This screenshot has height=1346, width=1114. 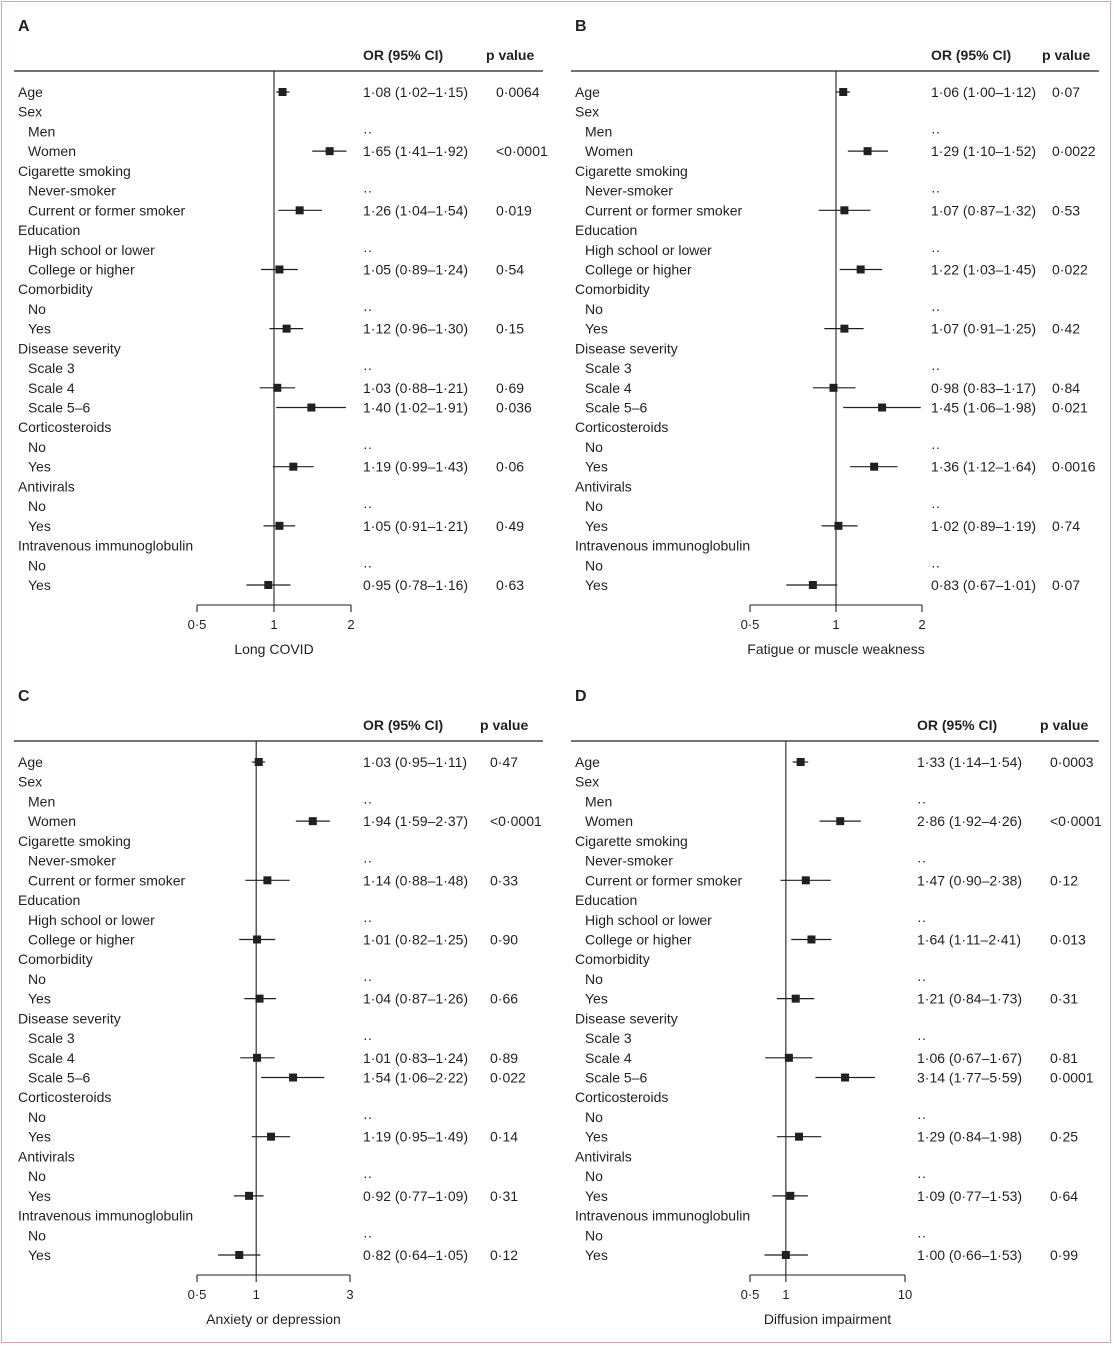 I want to click on or-ci-value: 0·92 (0·77–1·09), so click(x=415, y=1196).